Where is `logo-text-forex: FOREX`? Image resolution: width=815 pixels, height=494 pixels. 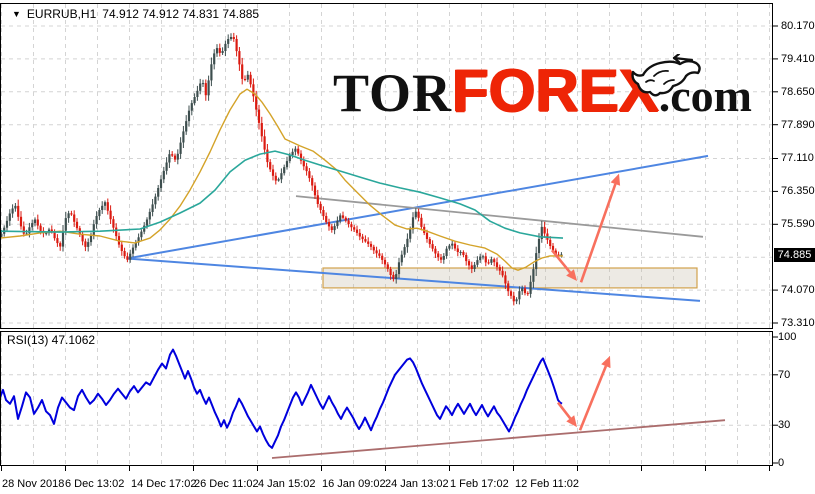
logo-text-forex: FOREX is located at coordinates (555, 90).